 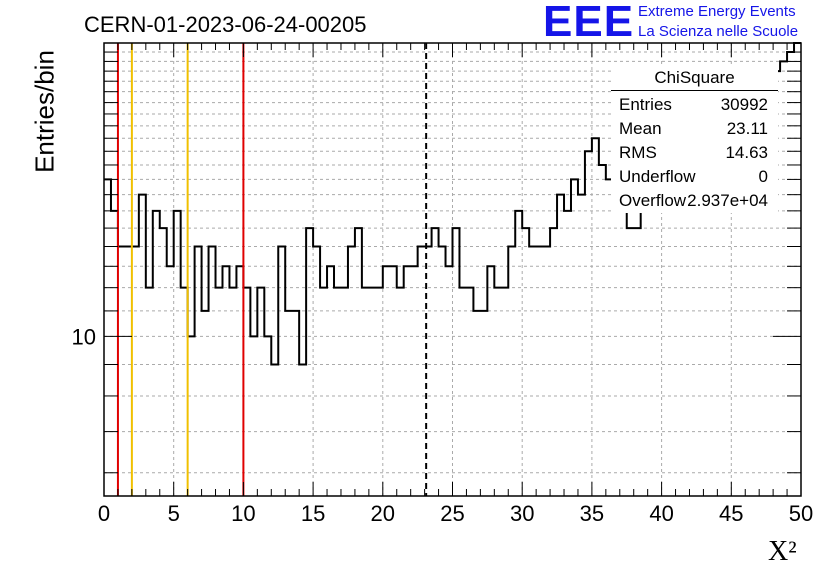 What do you see at coordinates (653, 200) in the screenshot?
I see `stats-key: Overflow` at bounding box center [653, 200].